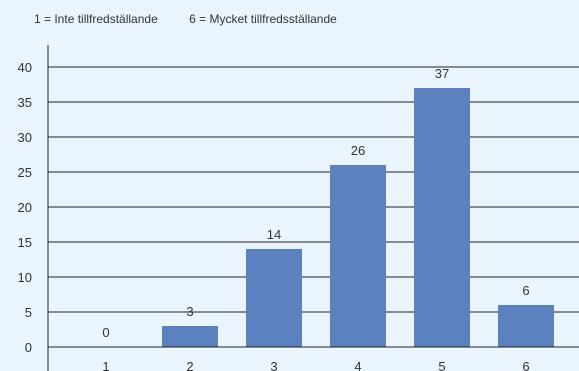 The image size is (579, 371). I want to click on x-tick-label: 6, so click(525, 365).